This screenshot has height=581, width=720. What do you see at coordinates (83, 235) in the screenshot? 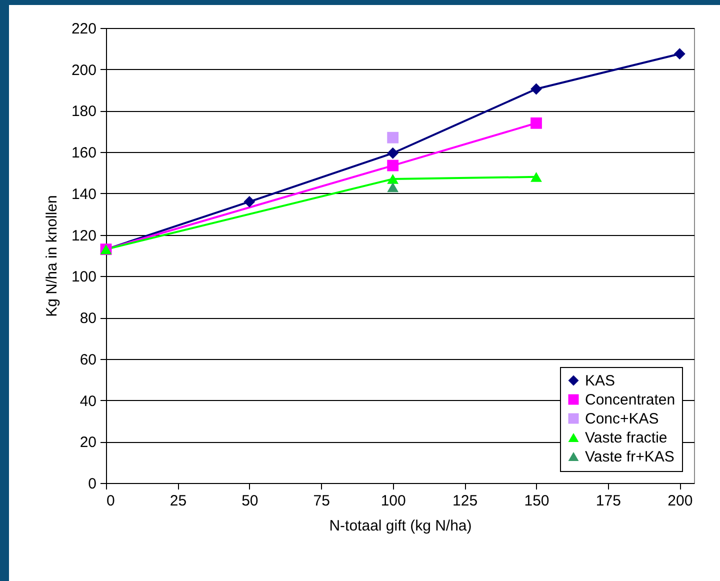
I see `y-tick-label: 120` at bounding box center [83, 235].